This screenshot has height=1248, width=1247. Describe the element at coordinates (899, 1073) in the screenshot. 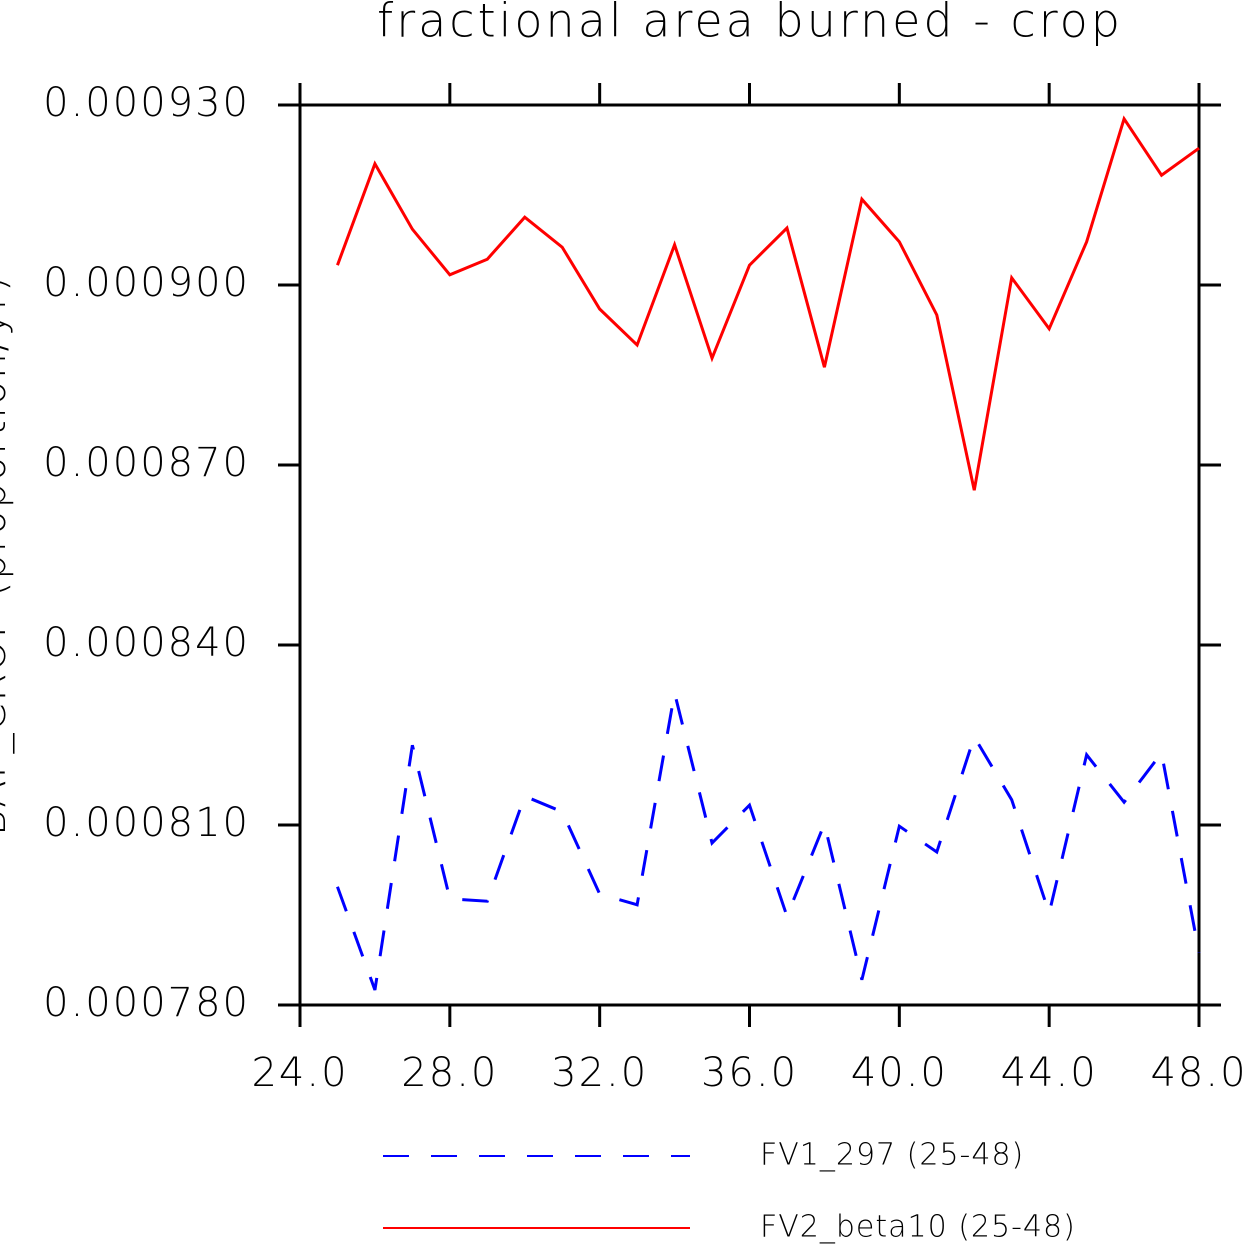

I see `x-tick-label: 40.0` at that location.